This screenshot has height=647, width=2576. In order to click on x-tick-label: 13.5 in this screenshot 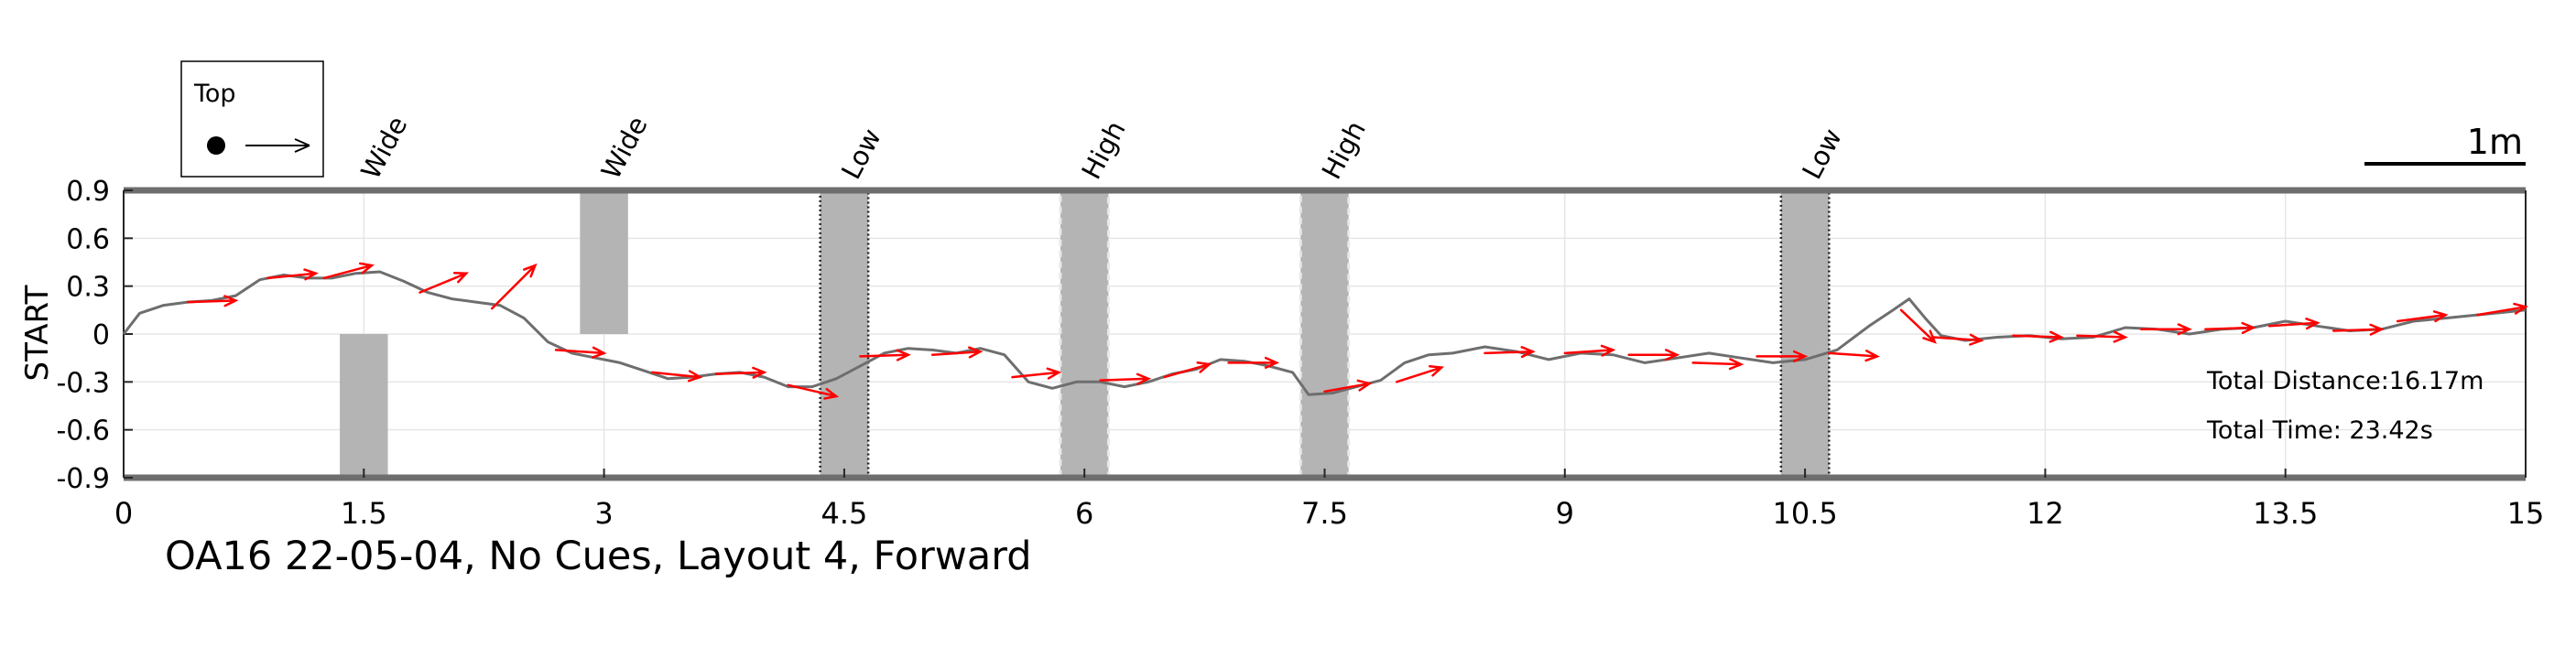, I will do `click(2285, 513)`.